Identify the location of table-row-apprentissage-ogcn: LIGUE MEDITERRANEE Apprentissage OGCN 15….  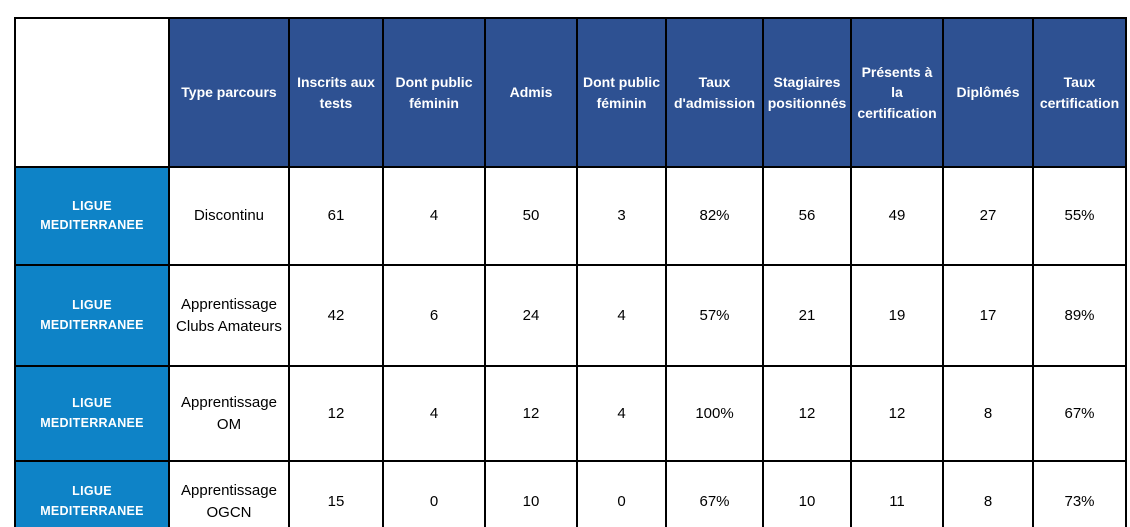
(570, 493).